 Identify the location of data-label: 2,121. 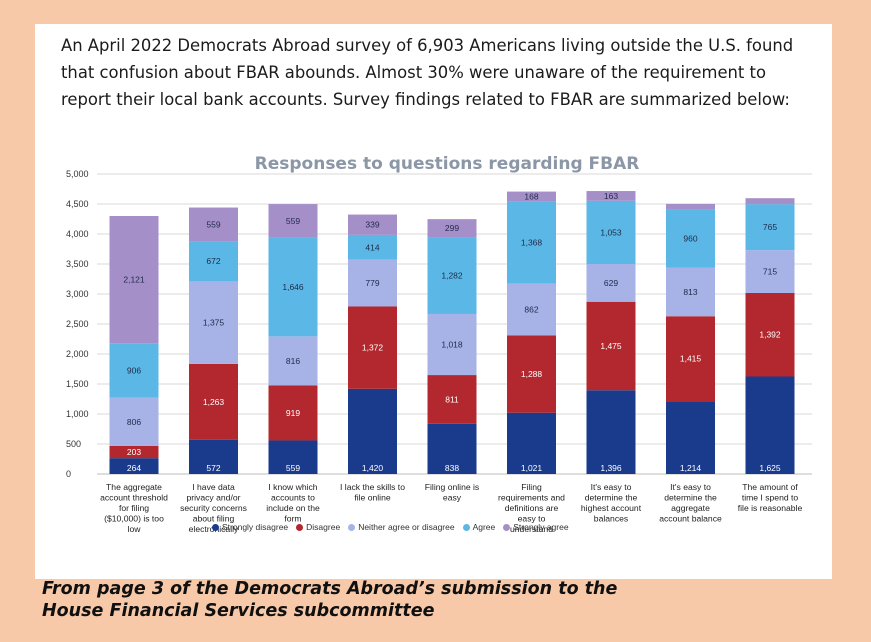
(134, 280).